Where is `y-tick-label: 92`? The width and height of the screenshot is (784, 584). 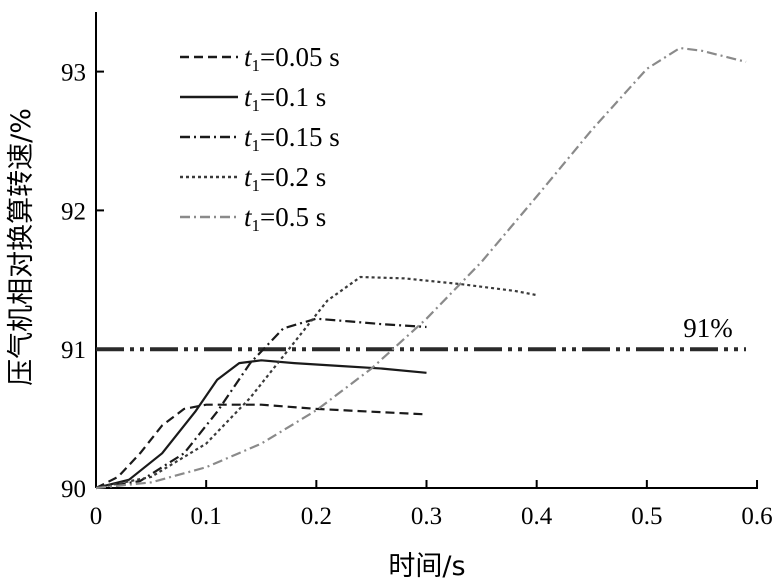
y-tick-label: 92 is located at coordinates (73, 211).